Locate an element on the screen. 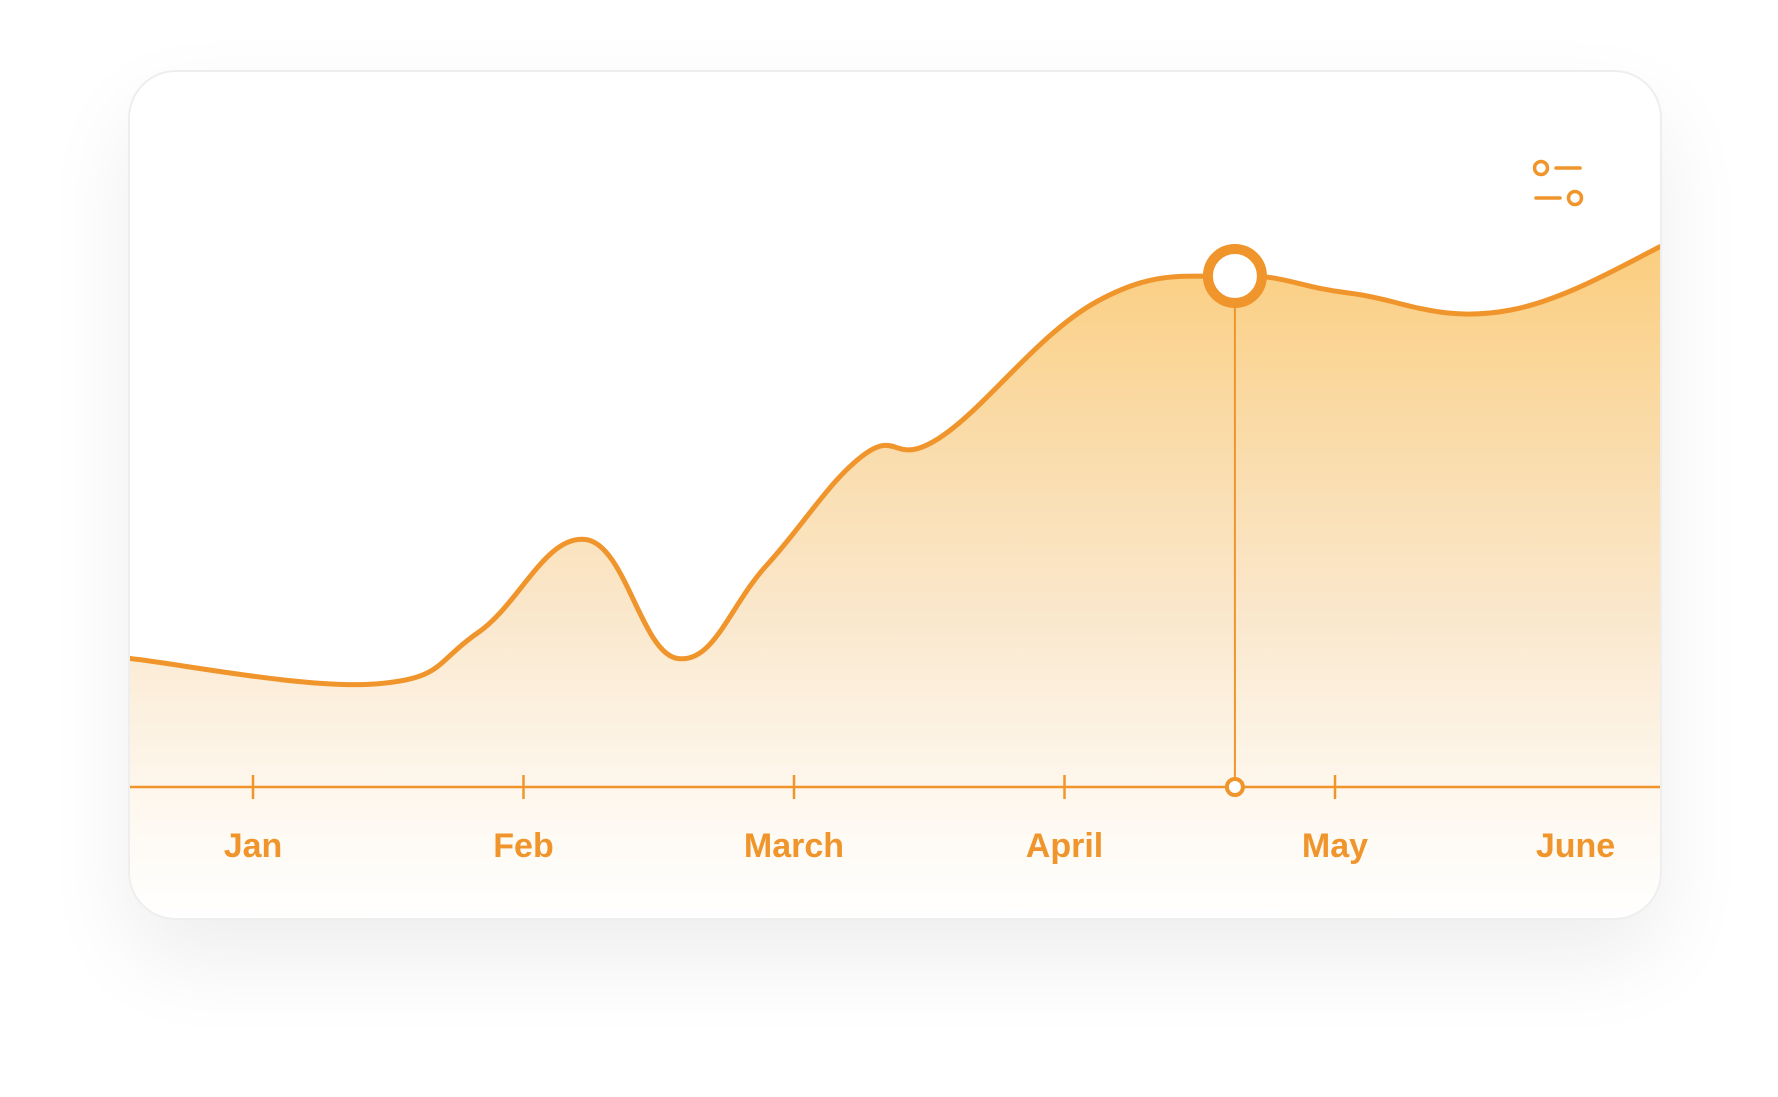 The image size is (1778, 1097). x-label-march: March is located at coordinates (794, 846).